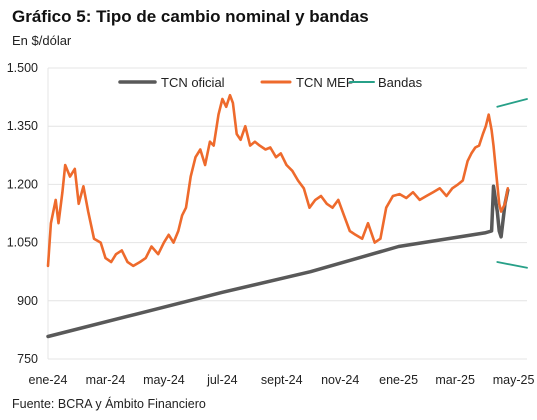 The image size is (537, 420). I want to click on chart-source: Fuente: BCRA y Ámbito Financiero, so click(109, 404).